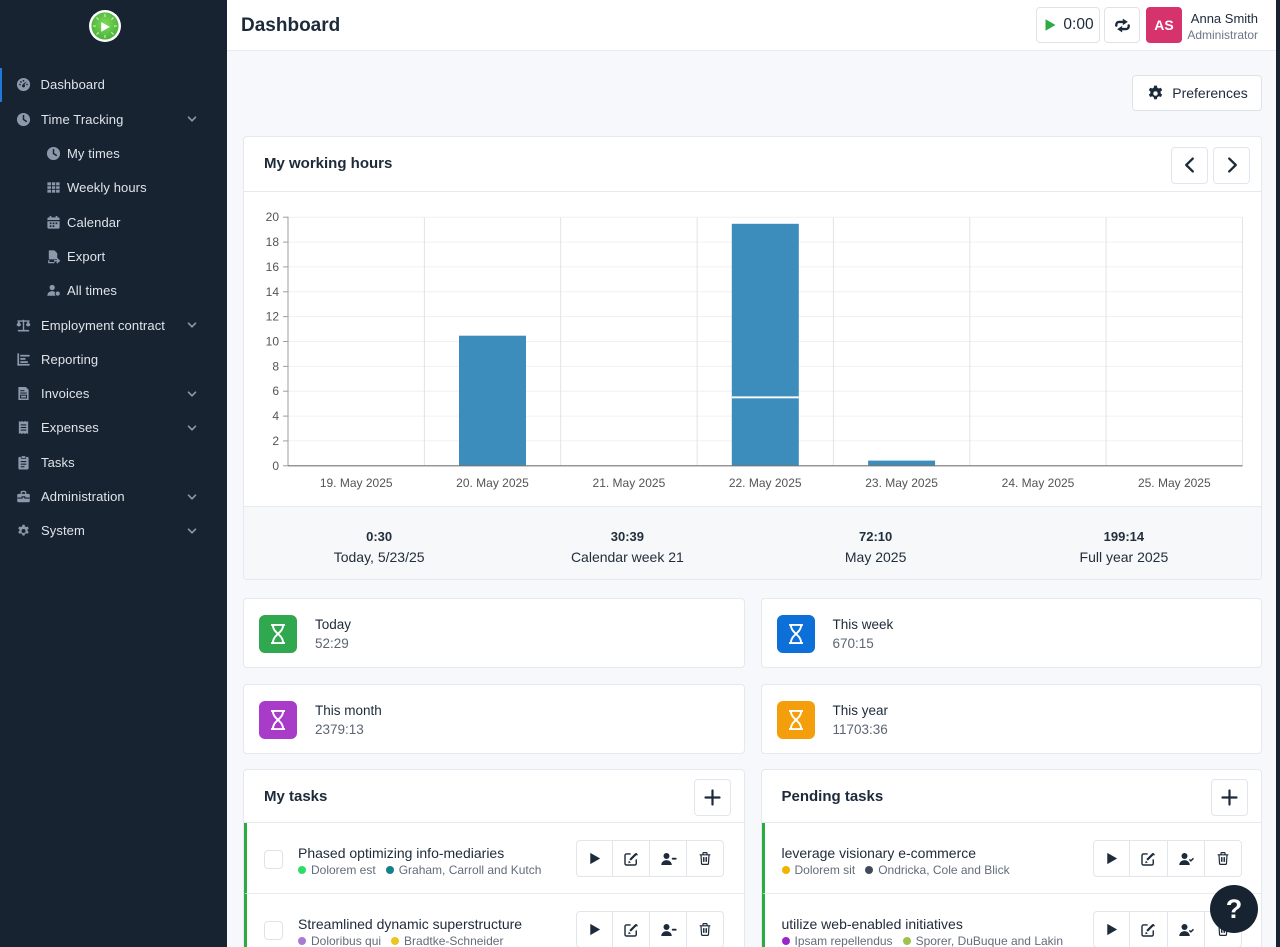 The height and width of the screenshot is (947, 1280). Describe the element at coordinates (901, 483) in the screenshot. I see `svg-text: 23. May 2025` at that location.